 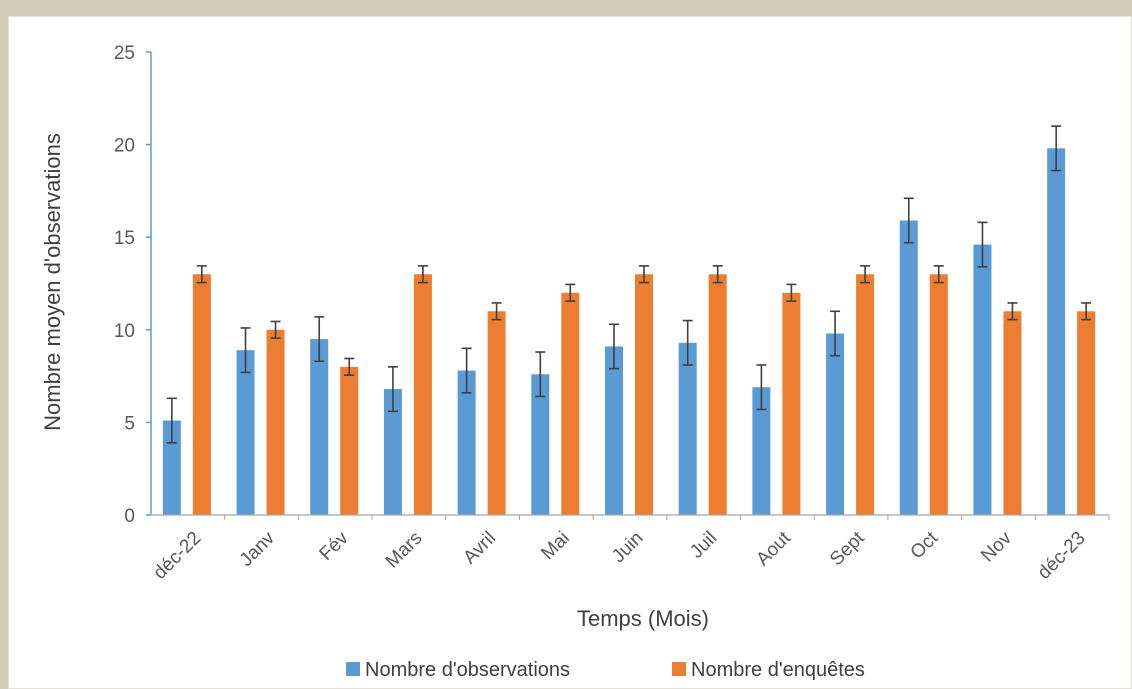 What do you see at coordinates (132, 285) in the screenshot?
I see `y-axis-ticks: 0 5 10 15 20 25` at bounding box center [132, 285].